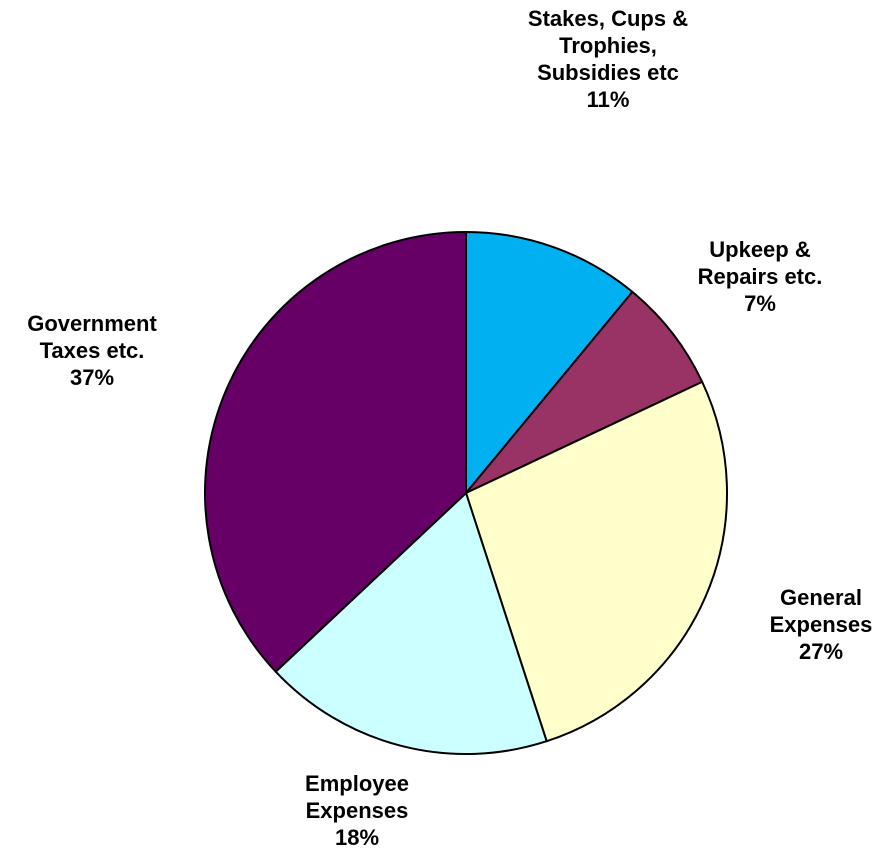 This screenshot has height=865, width=890. Describe the element at coordinates (92, 323) in the screenshot. I see `slice-label-text: Government` at that location.